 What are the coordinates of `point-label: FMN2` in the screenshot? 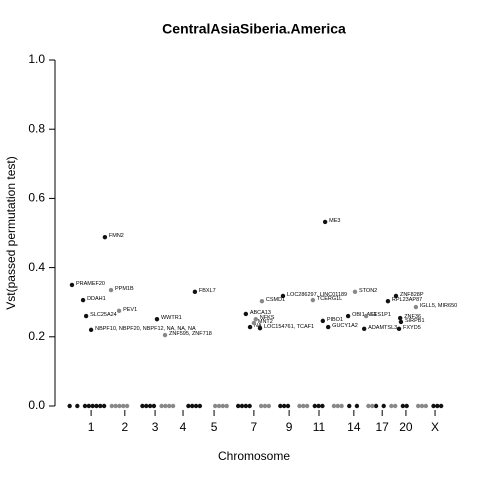 It's located at (116, 236).